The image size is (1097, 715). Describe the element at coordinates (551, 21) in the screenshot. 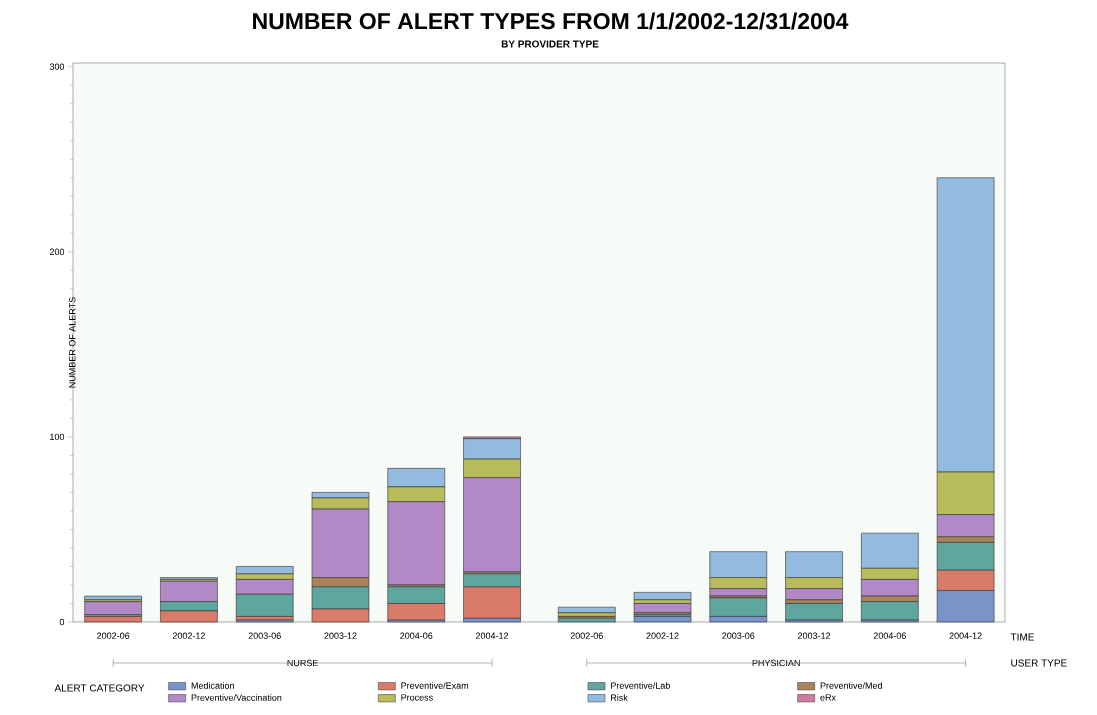

I see `chart-title: NUMBER OF ALERT TYPES FROM 1/1/2002-12/31/2004` at that location.